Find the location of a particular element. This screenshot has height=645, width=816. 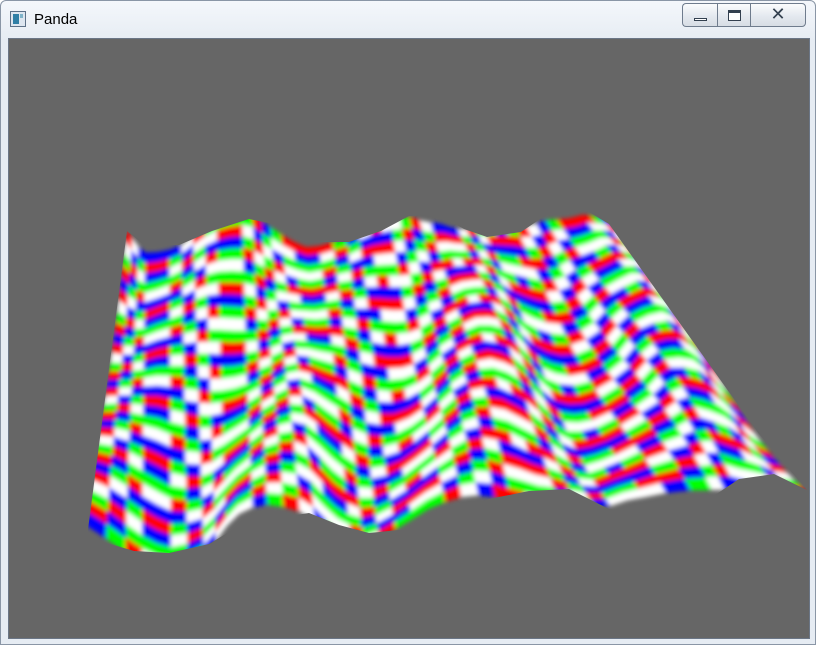

close-icon: ✕ is located at coordinates (778, 14).